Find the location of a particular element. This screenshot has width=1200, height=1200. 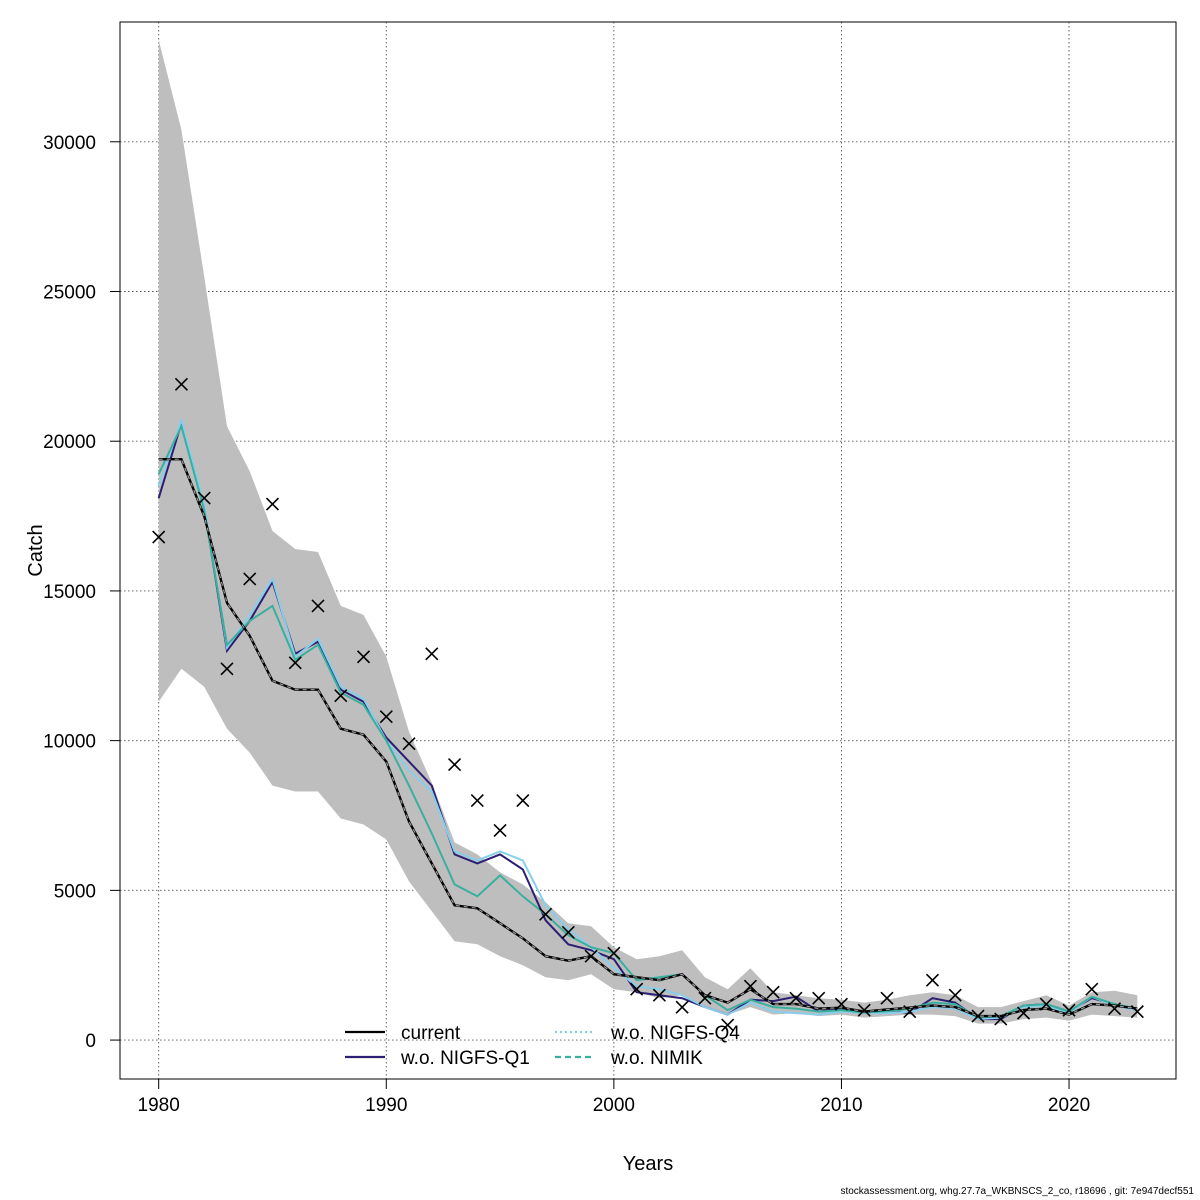

x-axis-title: Years is located at coordinates (648, 1164).